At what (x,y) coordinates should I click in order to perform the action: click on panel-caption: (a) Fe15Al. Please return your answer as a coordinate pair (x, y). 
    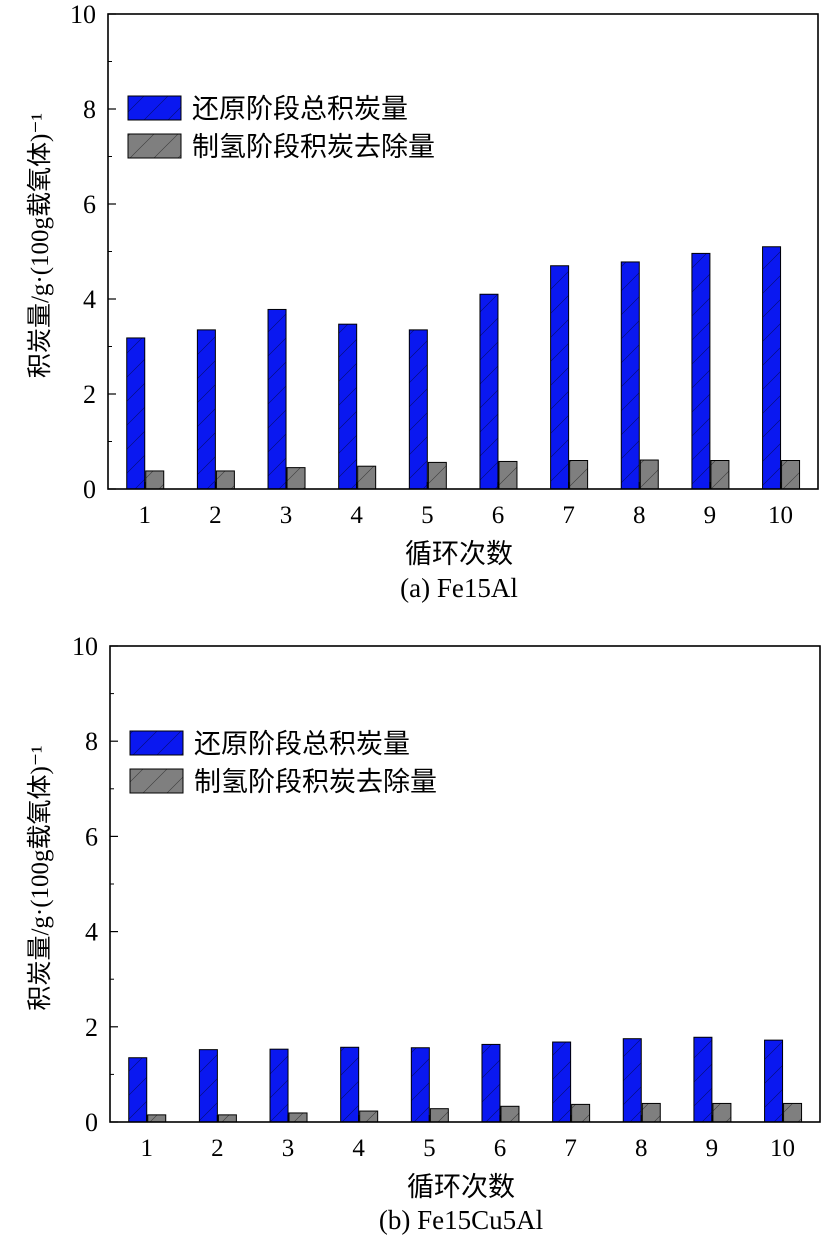
    Looking at the image, I should click on (459, 588).